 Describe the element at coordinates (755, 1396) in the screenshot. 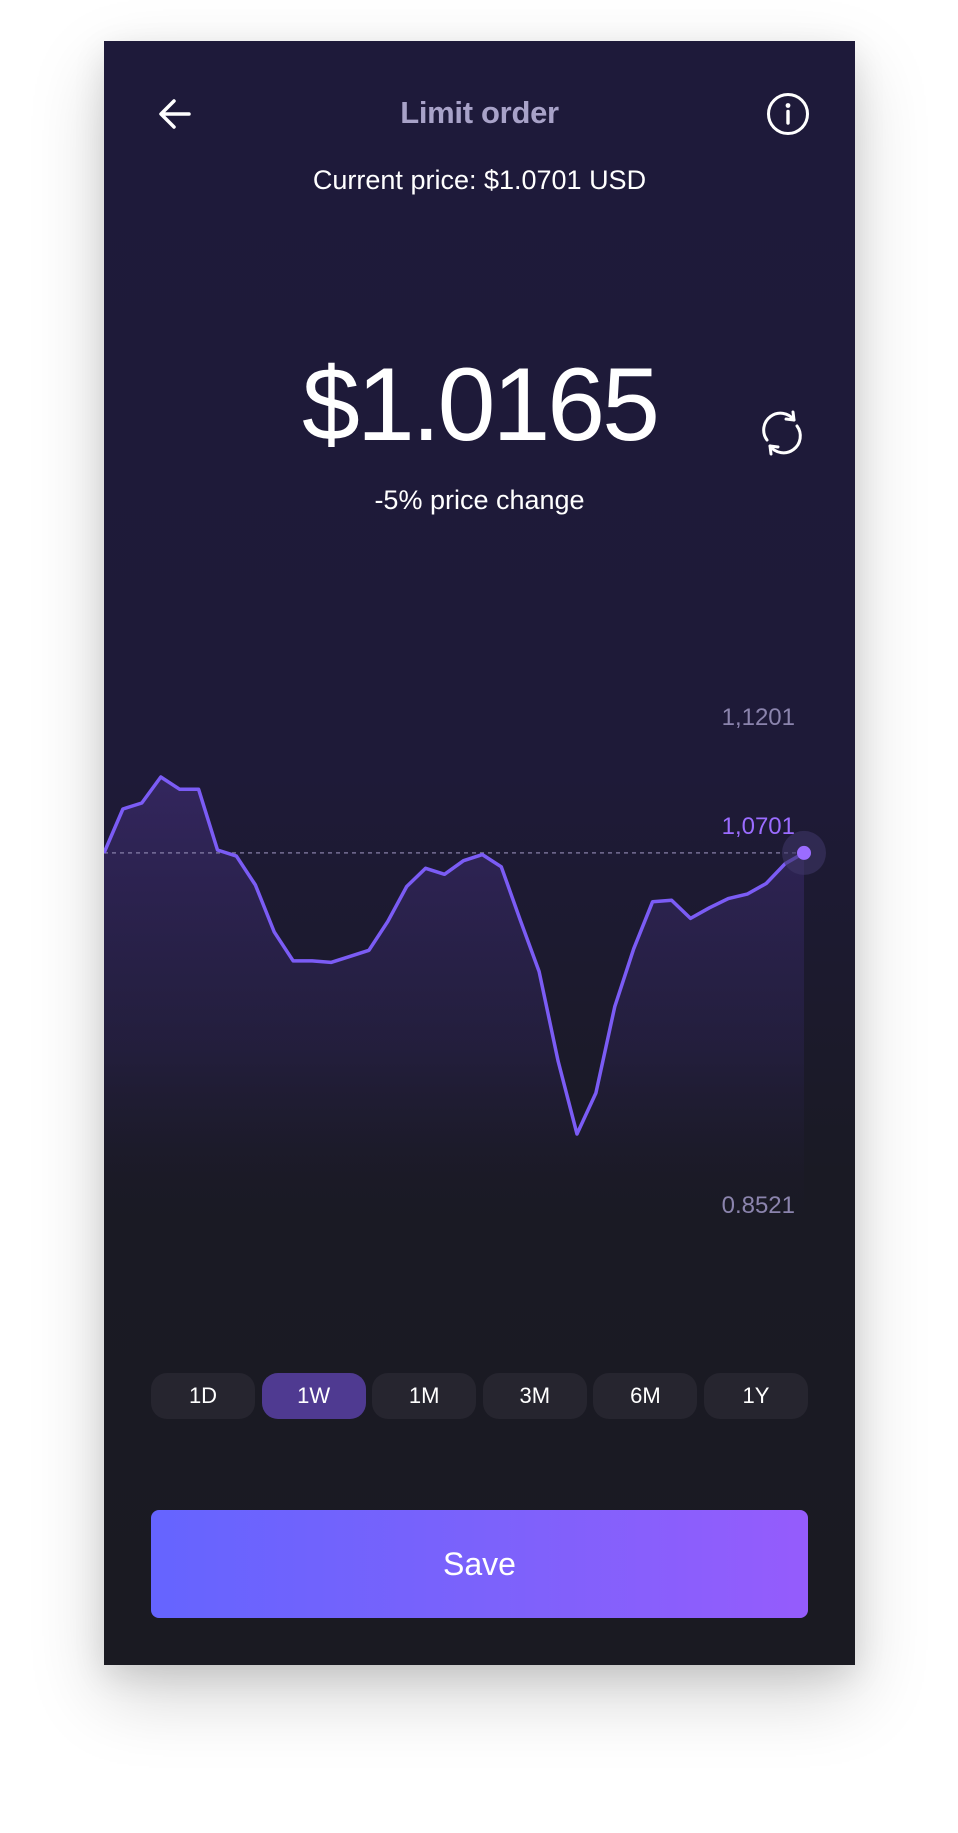

I see `tab-1y: 1Y` at that location.